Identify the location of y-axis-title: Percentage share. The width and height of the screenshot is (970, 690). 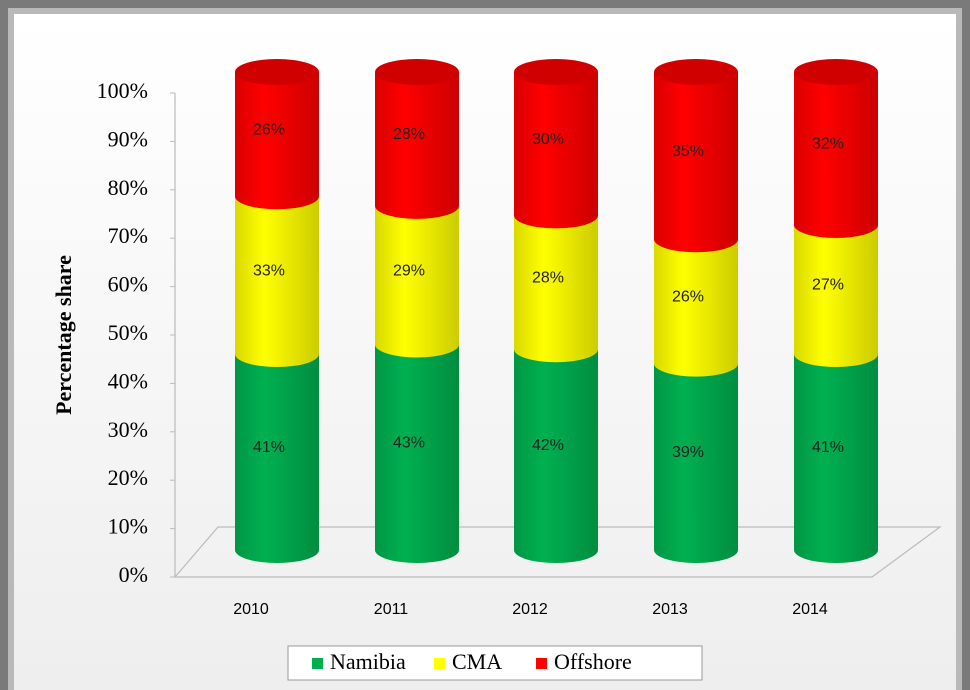
(63, 335).